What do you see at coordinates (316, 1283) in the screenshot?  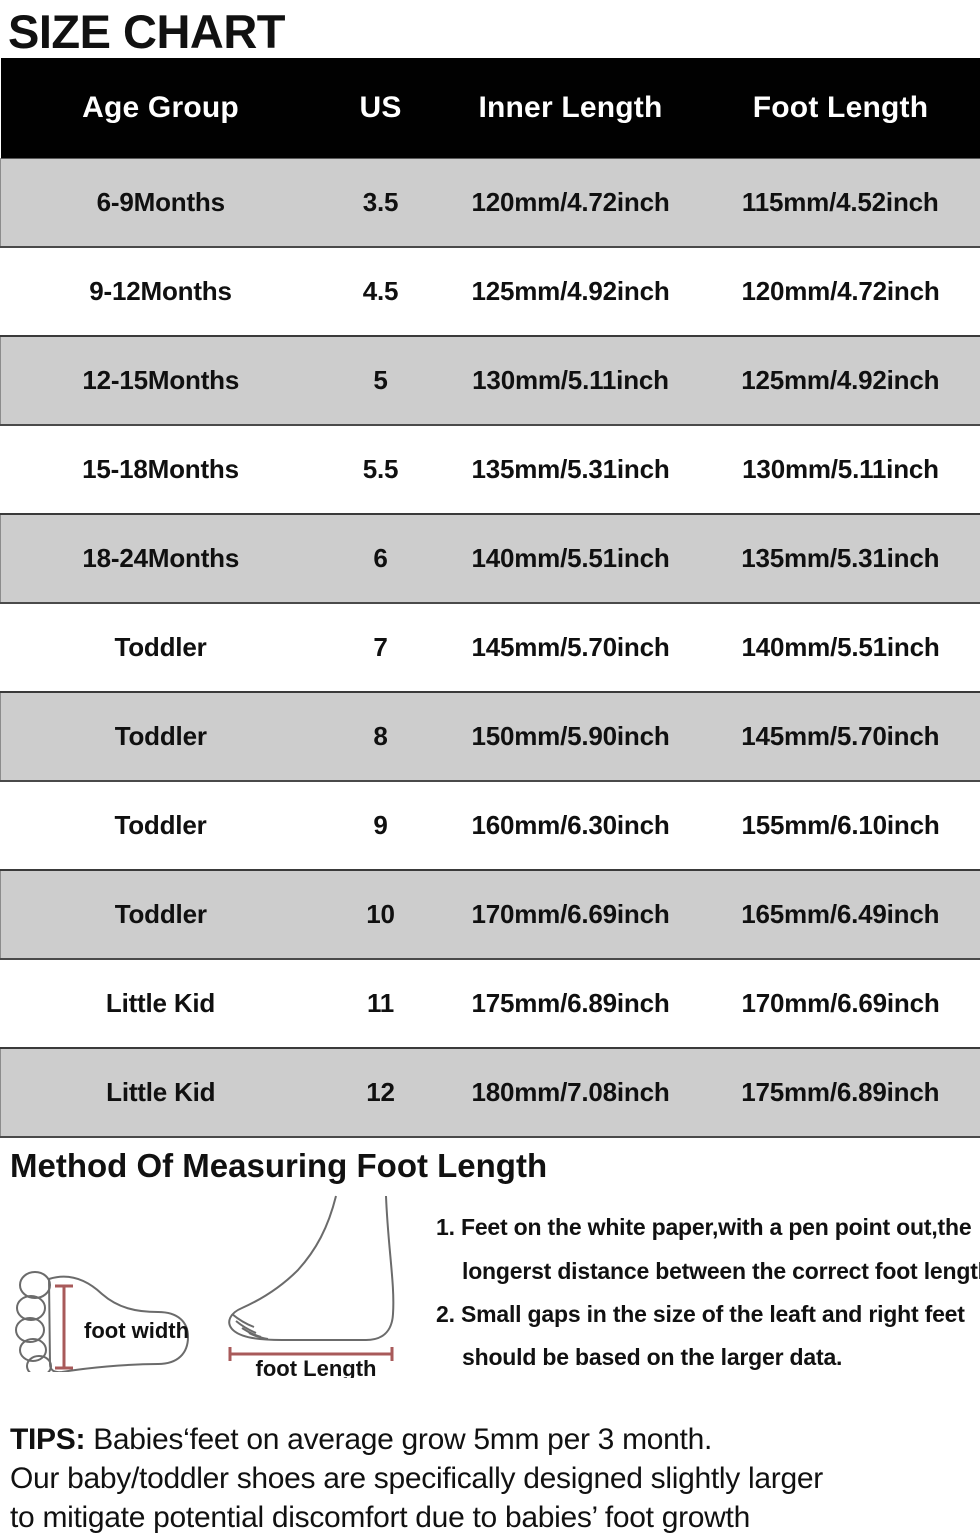 I see `foot-side-view-icon: foot Length` at bounding box center [316, 1283].